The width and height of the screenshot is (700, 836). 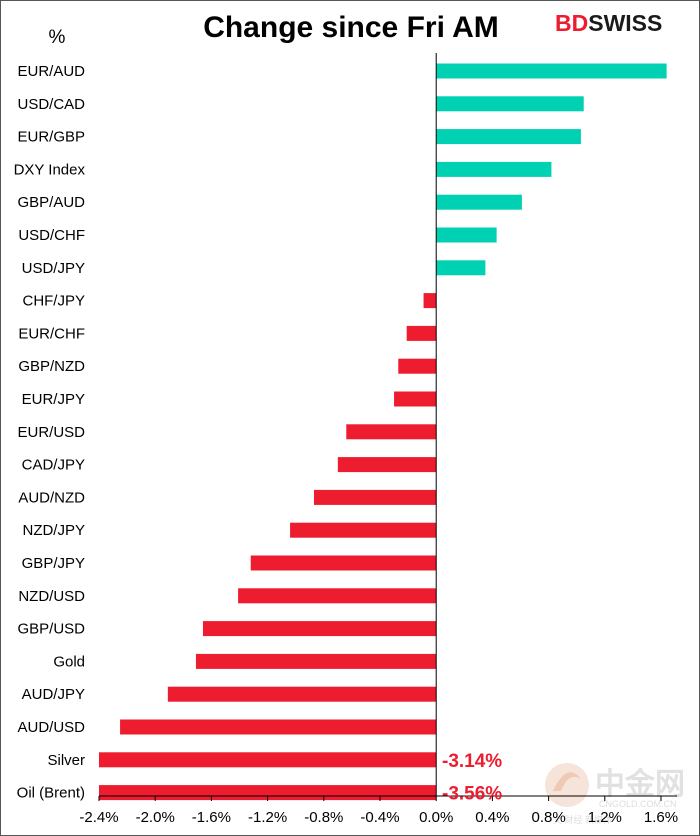 I want to click on category-label-usd-cad: USD/CAD, so click(x=51, y=104).